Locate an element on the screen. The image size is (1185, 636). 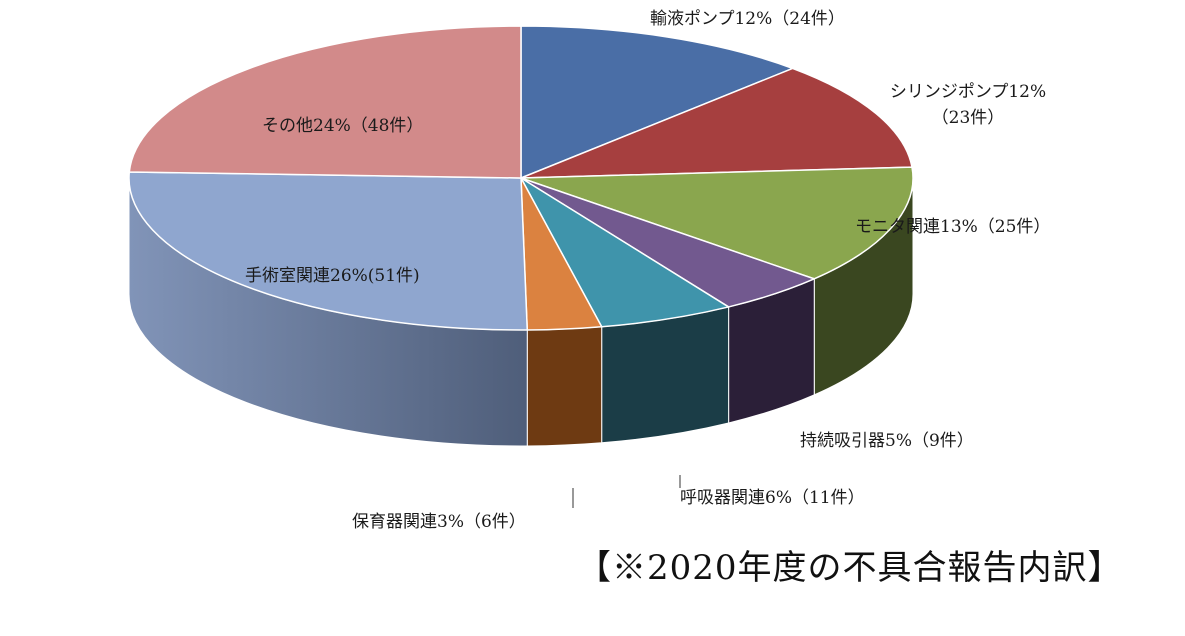
pie-slice-syringe-pump is located at coordinates (716, 123).